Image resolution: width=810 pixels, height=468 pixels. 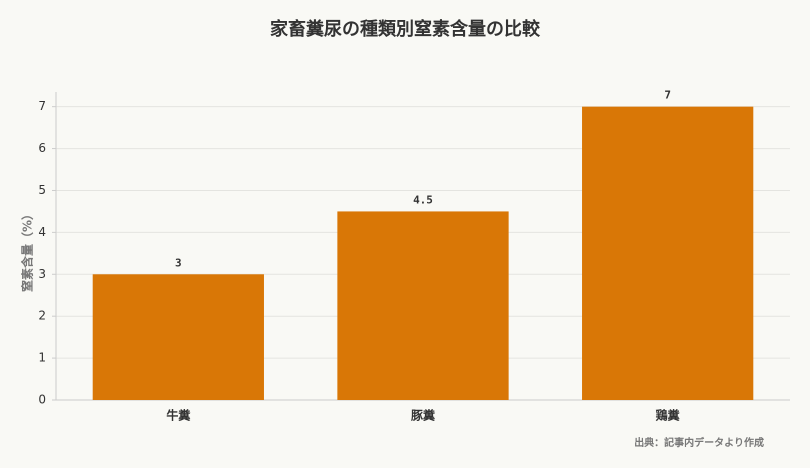 I want to click on x-tick-label: 牛糞, so click(x=178, y=415).